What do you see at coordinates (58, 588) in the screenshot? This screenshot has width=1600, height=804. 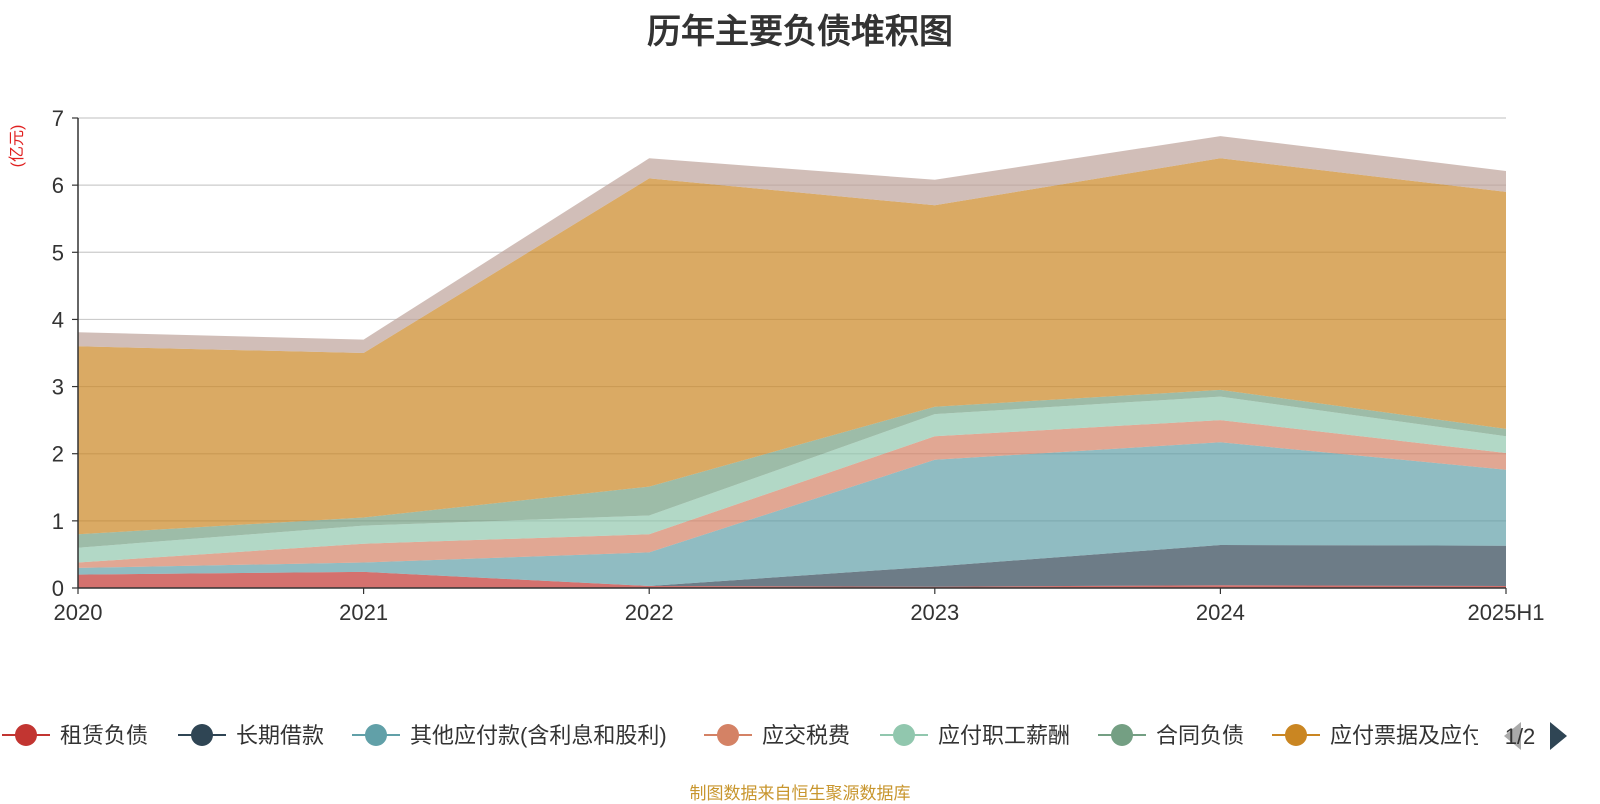 I see `y-tick-label-0: 0` at bounding box center [58, 588].